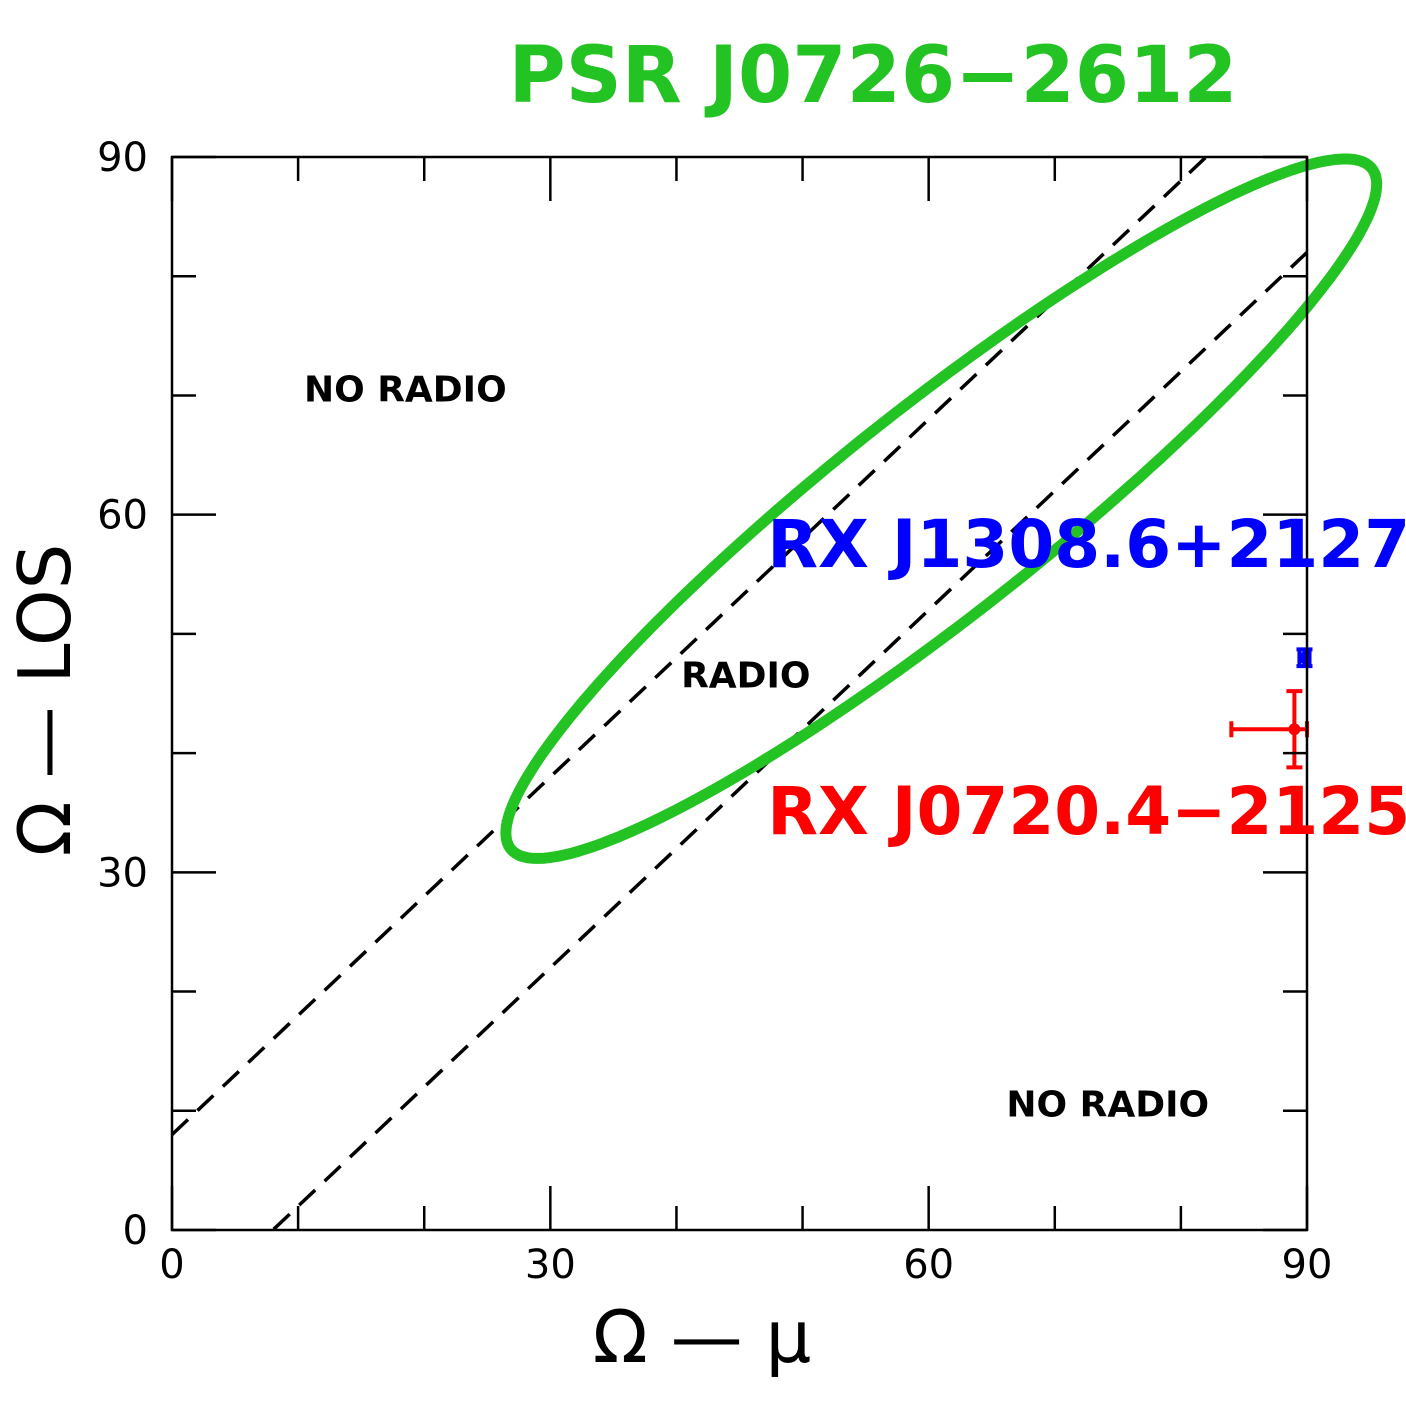  What do you see at coordinates (122, 873) in the screenshot?
I see `y-tick-label-30: 30` at bounding box center [122, 873].